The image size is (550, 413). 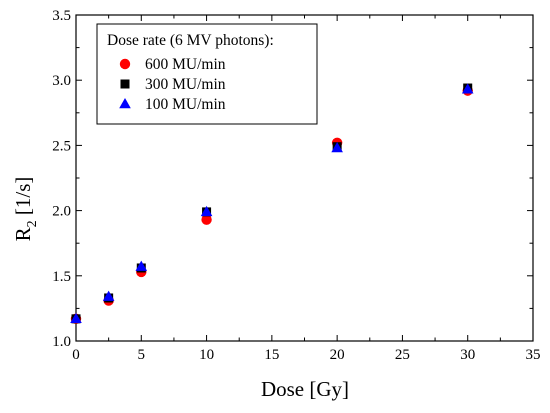 I want to click on x-tick-label: 25, so click(x=402, y=355).